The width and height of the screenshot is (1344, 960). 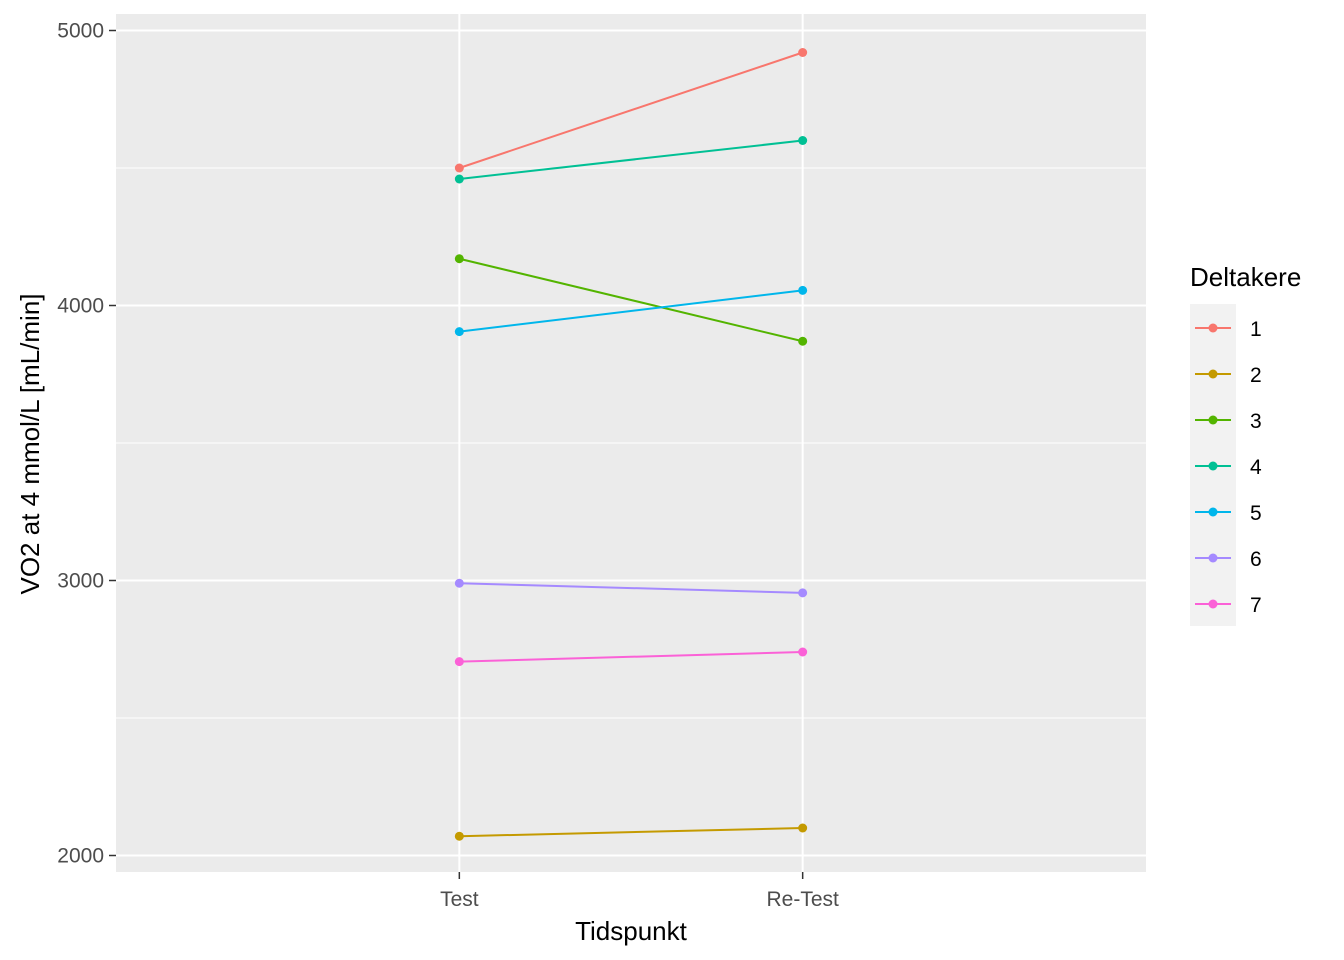 What do you see at coordinates (30, 443) in the screenshot?
I see `y-axis-title: VO2 at 4 mmol/L [mL/min]` at bounding box center [30, 443].